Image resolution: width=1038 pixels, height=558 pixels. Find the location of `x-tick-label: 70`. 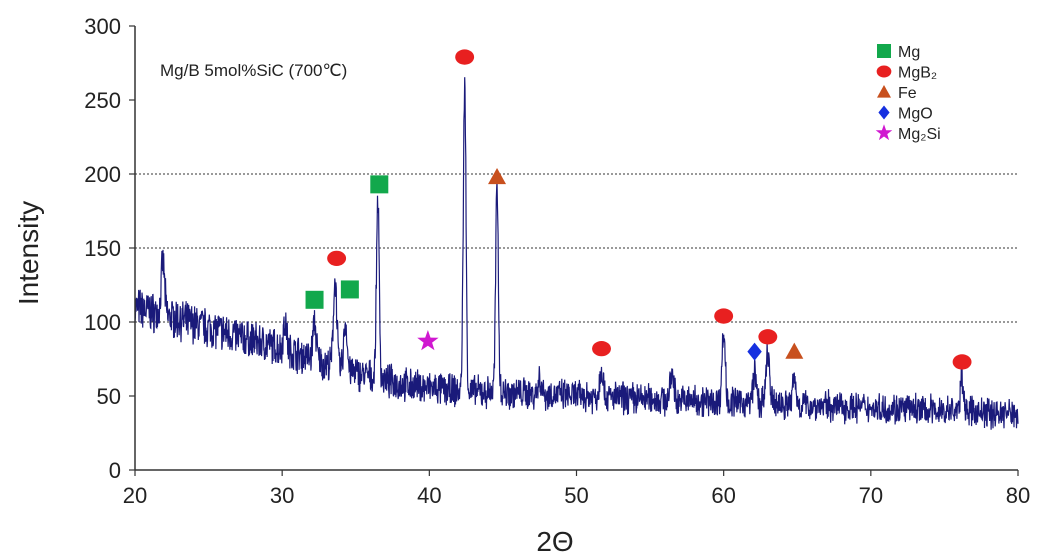

x-tick-label: 70 is located at coordinates (871, 495).